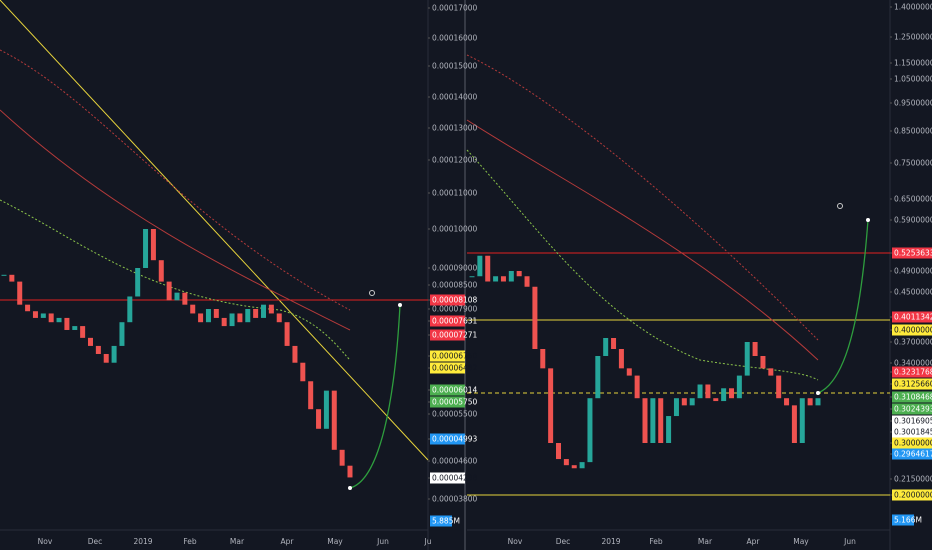  What do you see at coordinates (818, 393) in the screenshot?
I see `projection-point` at bounding box center [818, 393].